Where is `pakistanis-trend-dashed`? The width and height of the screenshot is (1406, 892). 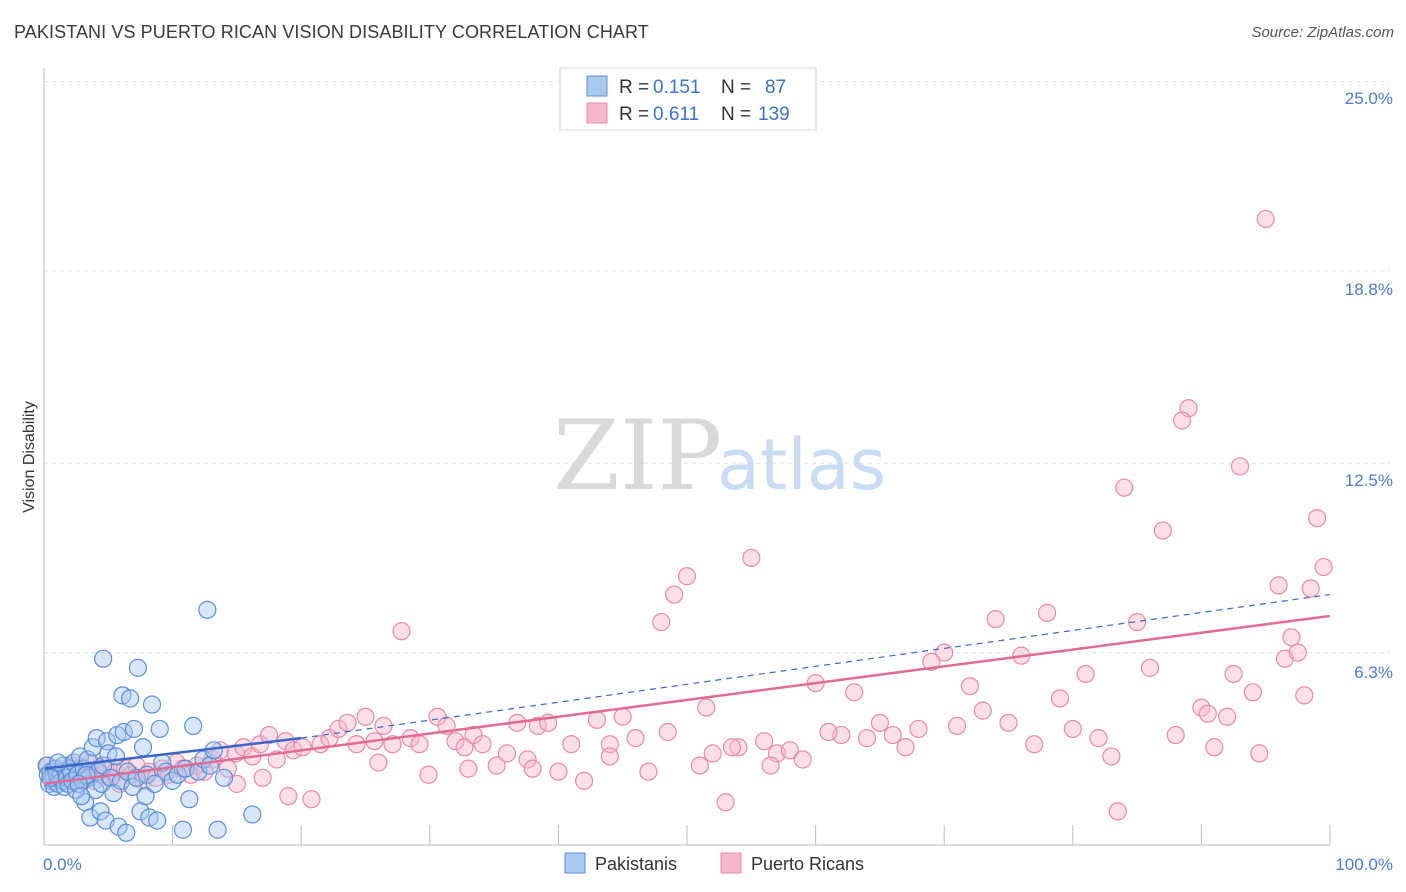
pakistanis-trend-dashed is located at coordinates (816, 666).